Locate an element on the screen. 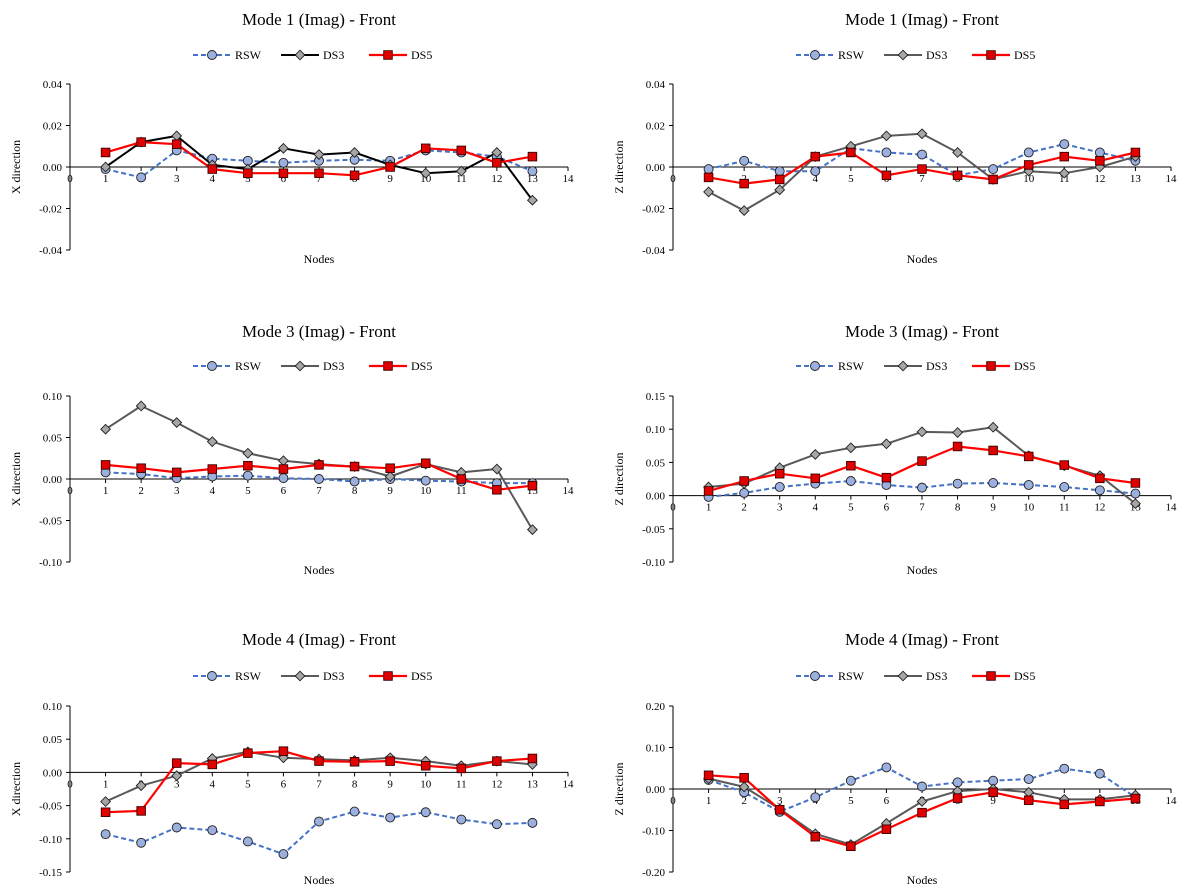 The image size is (1185, 890). x-tick-label: 2 is located at coordinates (744, 508).